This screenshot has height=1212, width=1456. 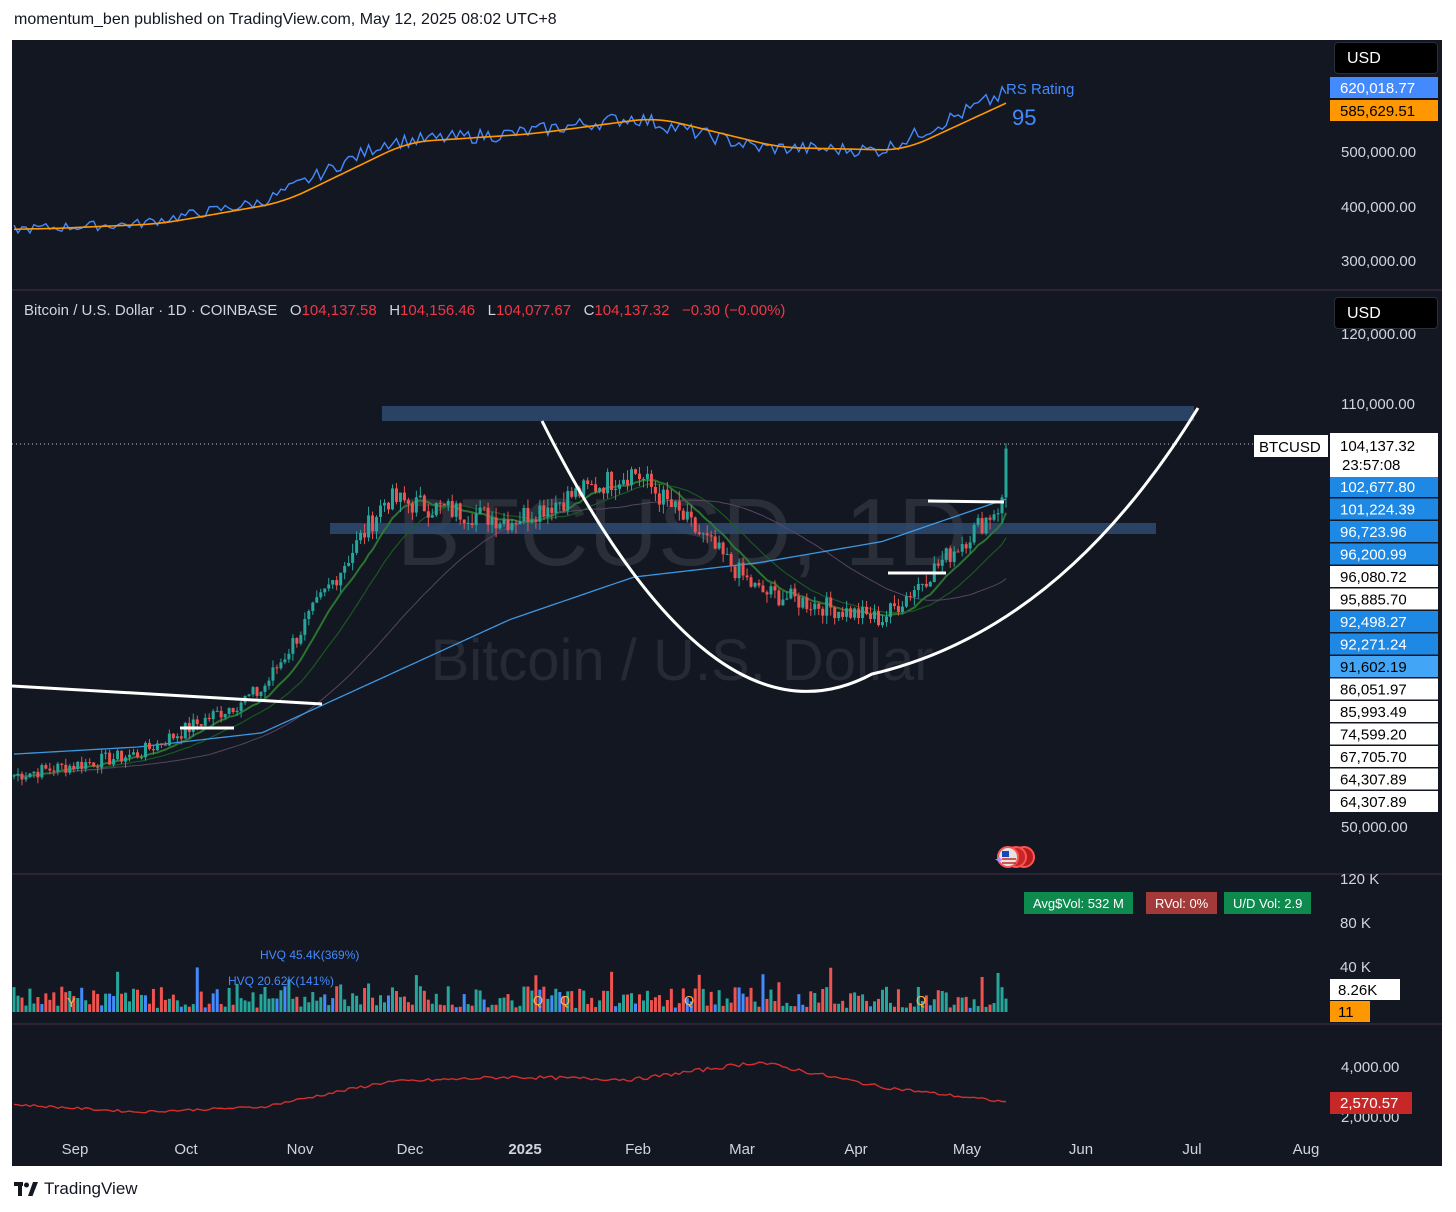 I want to click on last-price-box, so click(x=1384, y=455).